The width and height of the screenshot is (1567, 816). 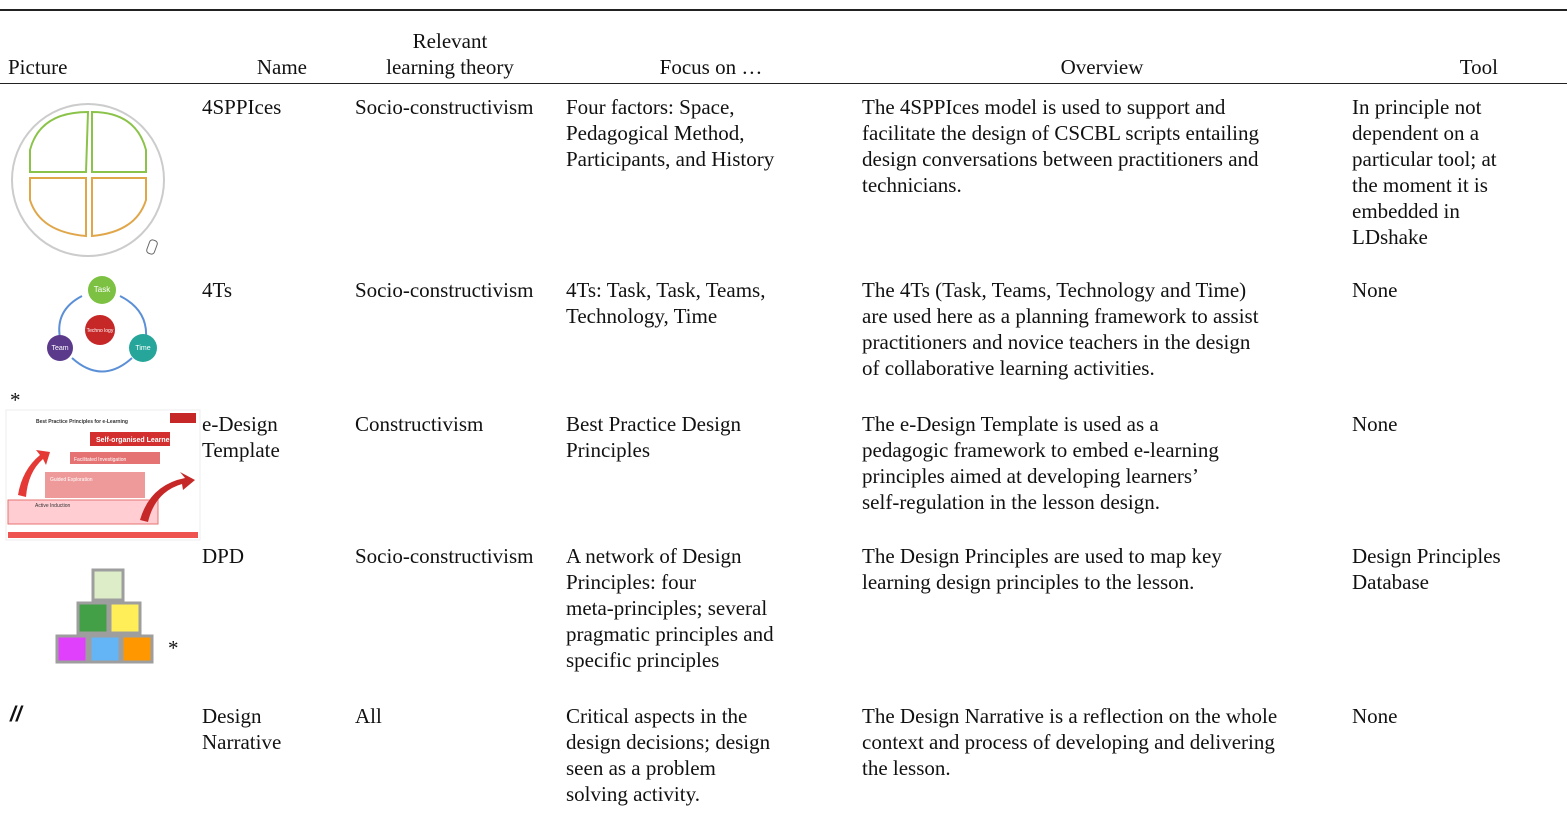 What do you see at coordinates (241, 437) in the screenshot?
I see `name-cell: e-Design Template` at bounding box center [241, 437].